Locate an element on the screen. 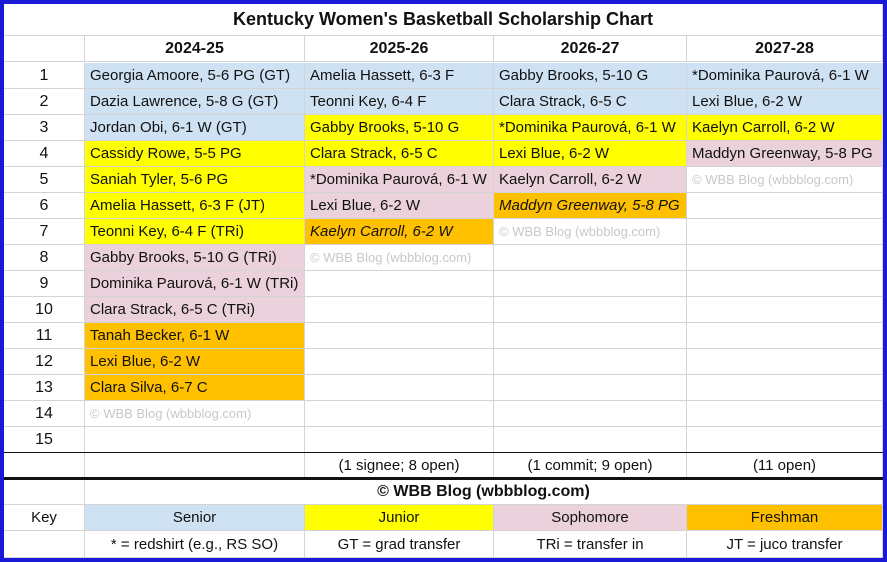  roster-cell: Georgia Amoore, 5-6 PG (GT) is located at coordinates (195, 76).